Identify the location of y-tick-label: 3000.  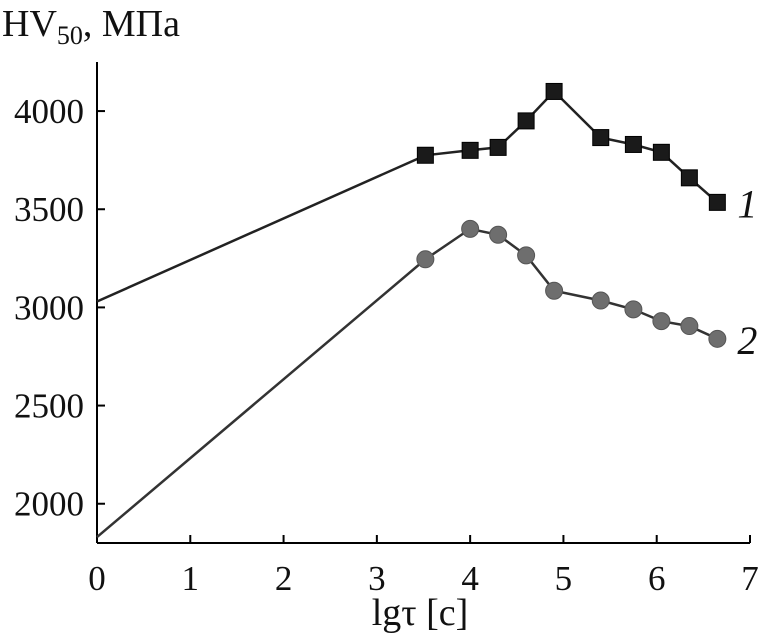
(49, 307).